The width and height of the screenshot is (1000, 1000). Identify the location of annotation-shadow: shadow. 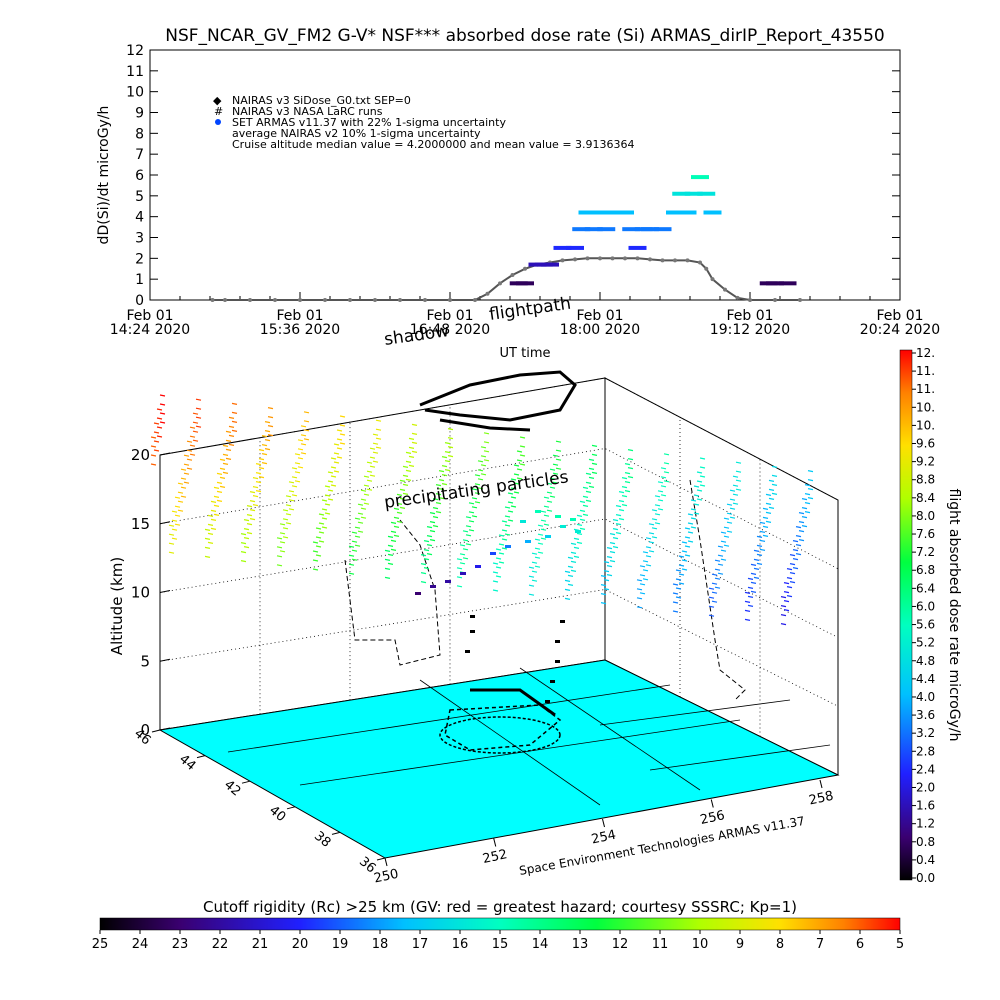
(416, 335).